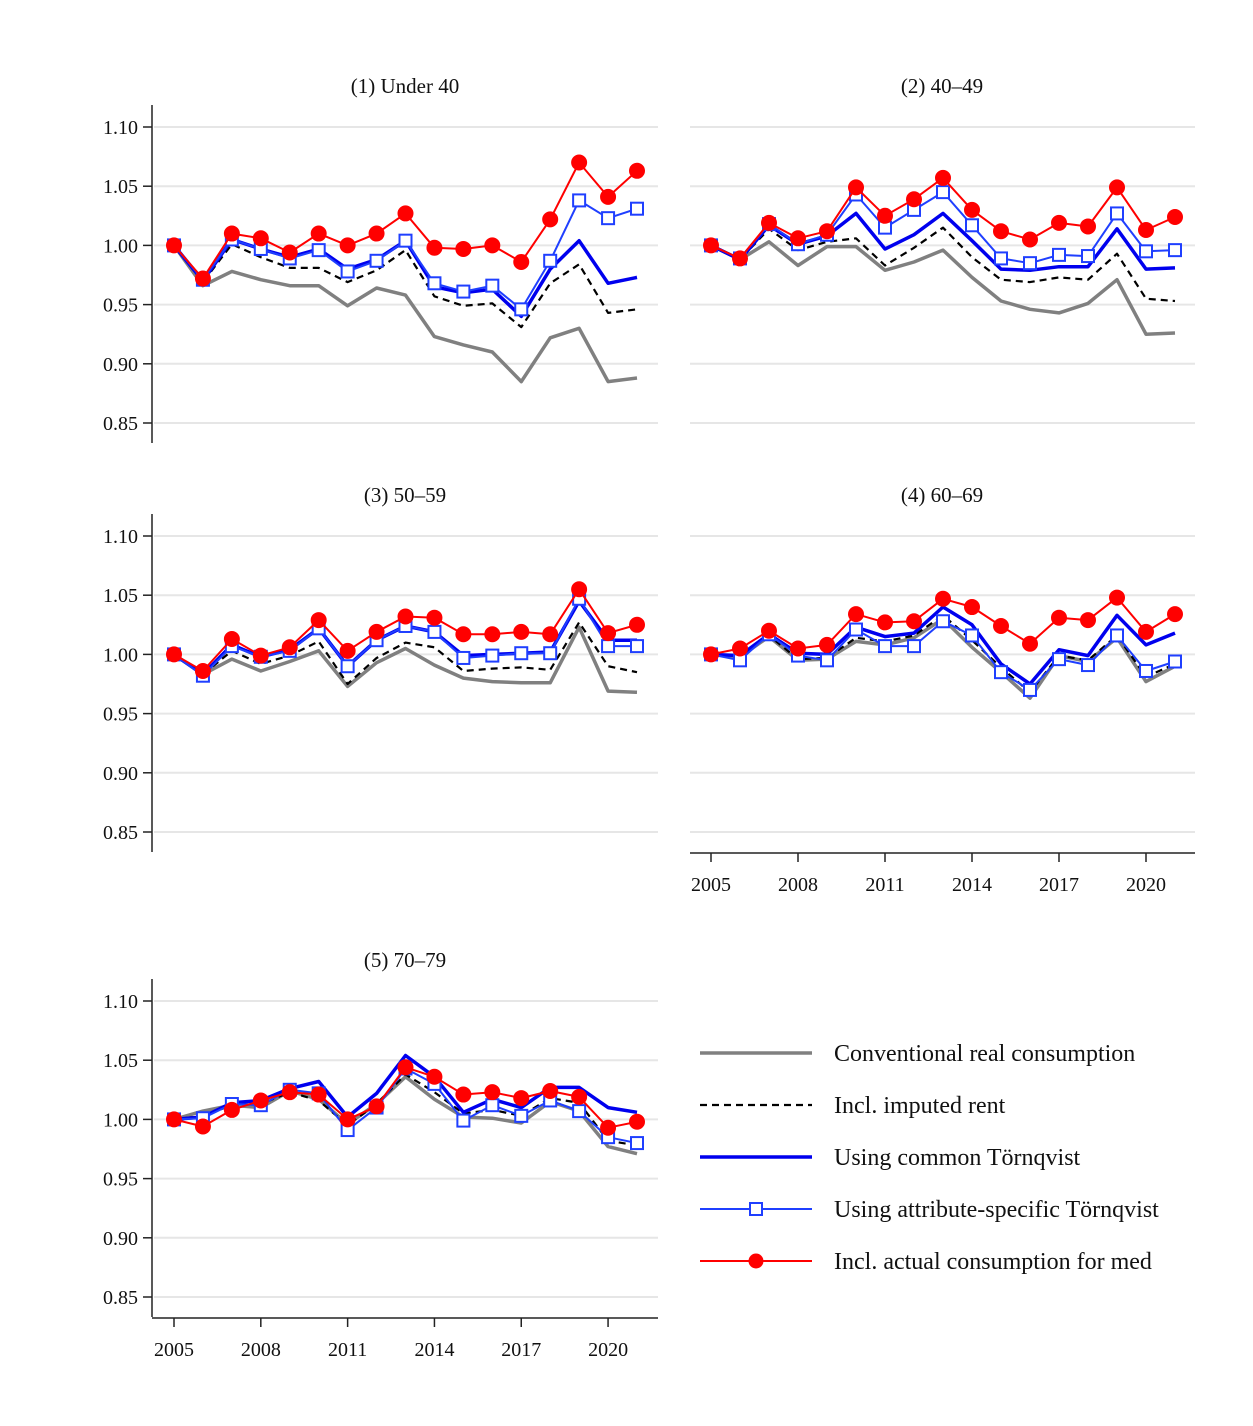  Describe the element at coordinates (884, 885) in the screenshot. I see `x-tick-label: 2011` at that location.